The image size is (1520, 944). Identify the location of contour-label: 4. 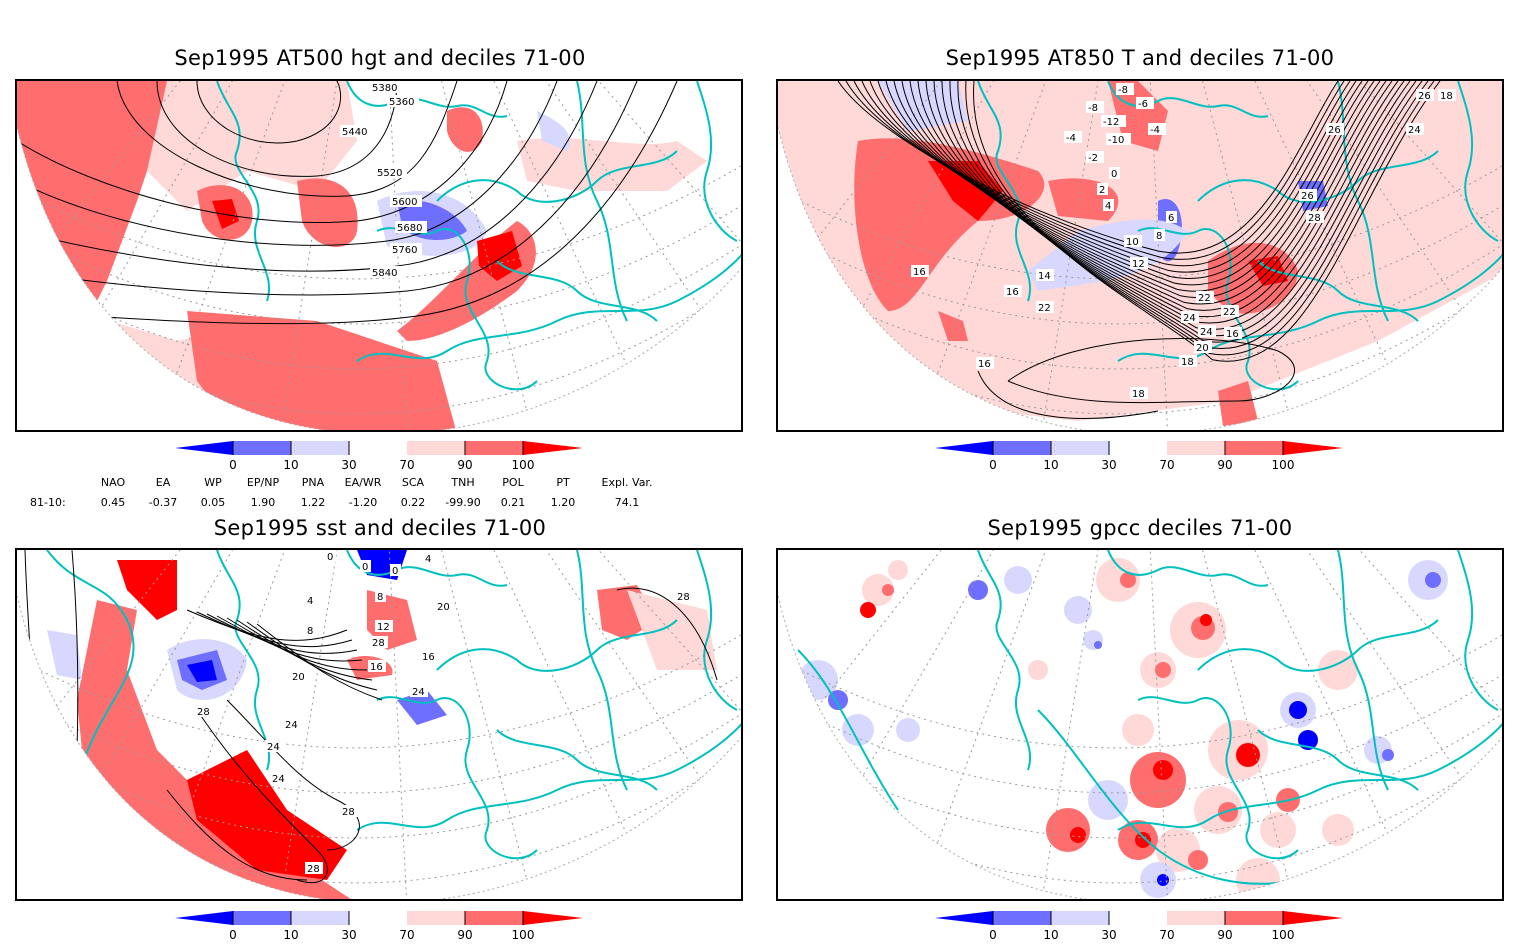
(1108, 206).